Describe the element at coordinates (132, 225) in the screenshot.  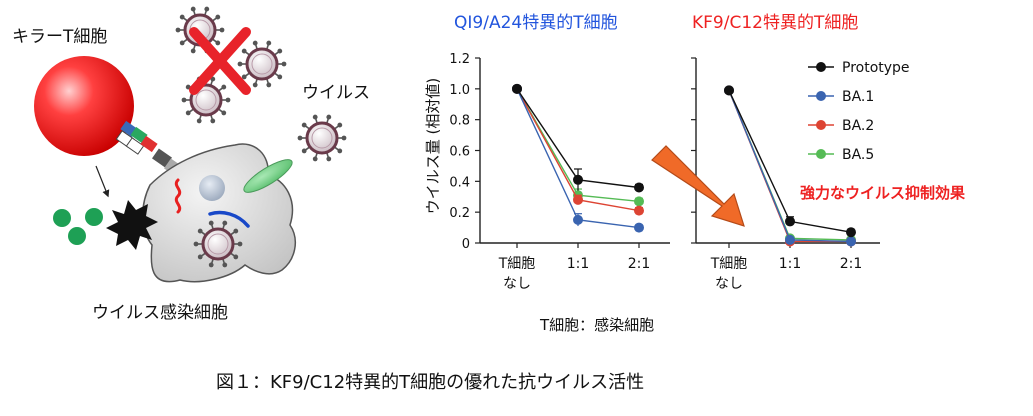
I see `apoptotic-cell` at that location.